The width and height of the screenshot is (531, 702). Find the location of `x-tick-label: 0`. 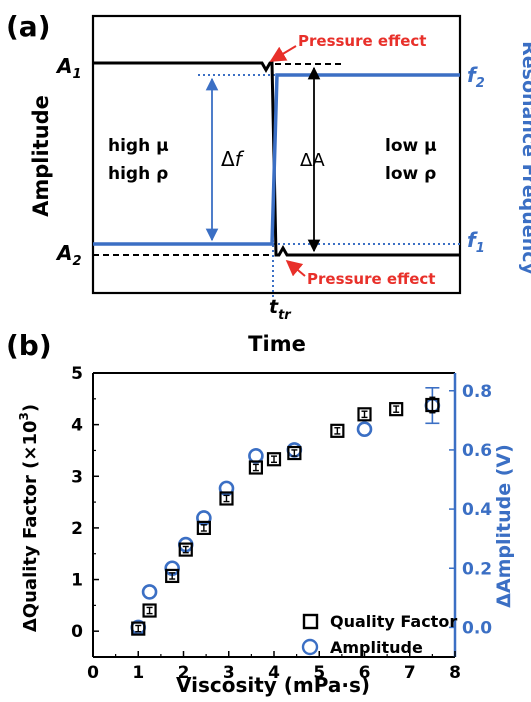

x-tick-label: 0 is located at coordinates (93, 673).